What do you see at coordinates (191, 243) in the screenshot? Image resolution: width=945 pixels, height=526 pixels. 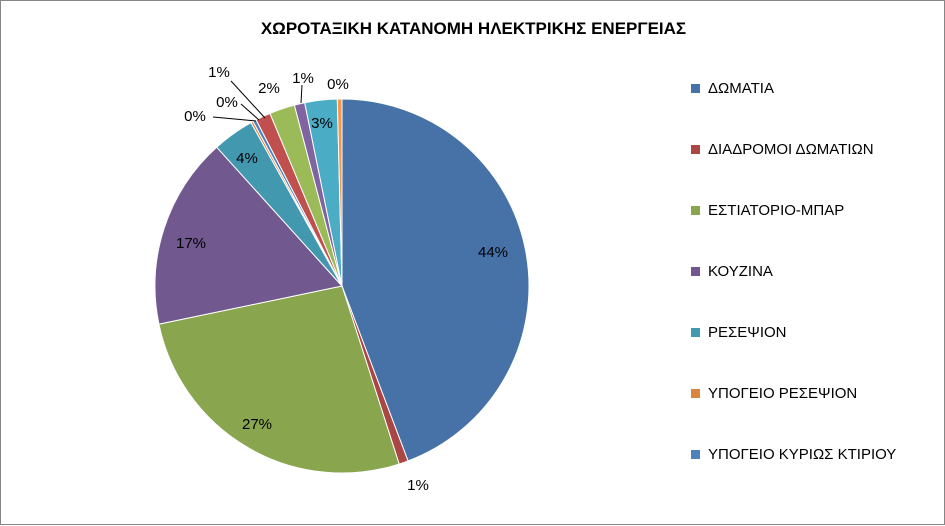 I see `data-label: 17%` at bounding box center [191, 243].